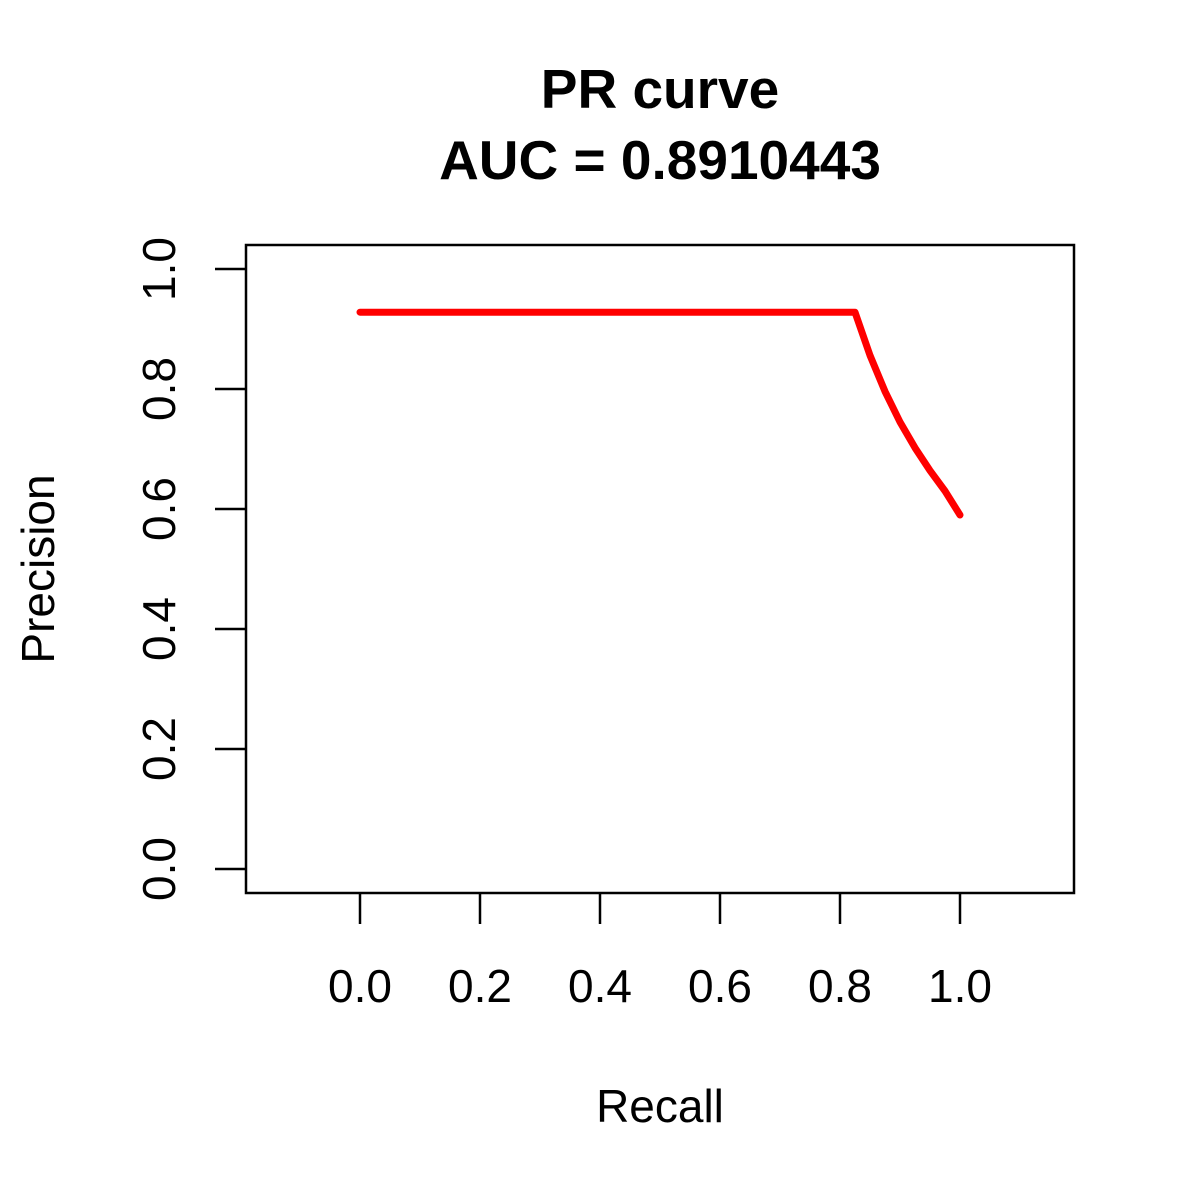 Image resolution: width=1200 pixels, height=1200 pixels. I want to click on x-tick-label: 1.0, so click(960, 986).